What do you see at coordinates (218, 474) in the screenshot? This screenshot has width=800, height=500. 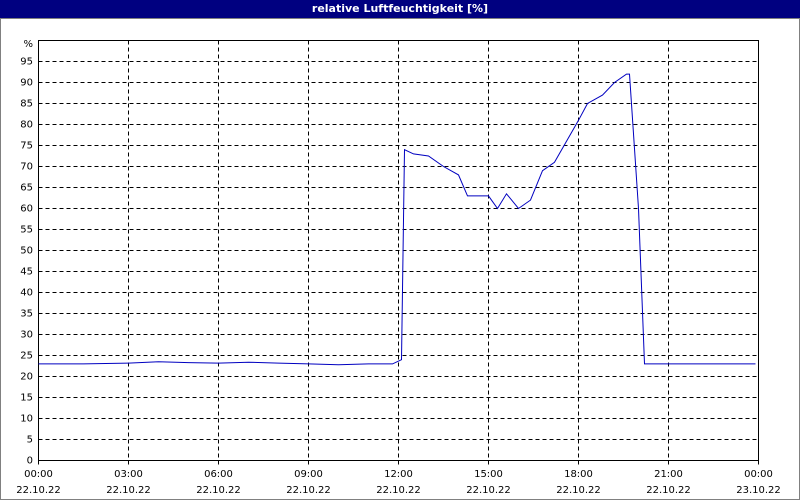 I see `x-tick-label: 06:00` at bounding box center [218, 474].